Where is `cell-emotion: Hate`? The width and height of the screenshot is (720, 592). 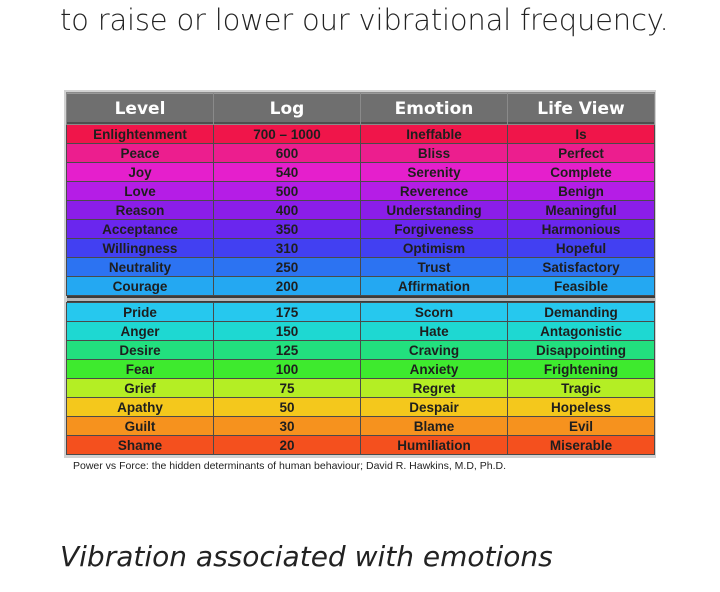
cell-emotion: Hate is located at coordinates (434, 331).